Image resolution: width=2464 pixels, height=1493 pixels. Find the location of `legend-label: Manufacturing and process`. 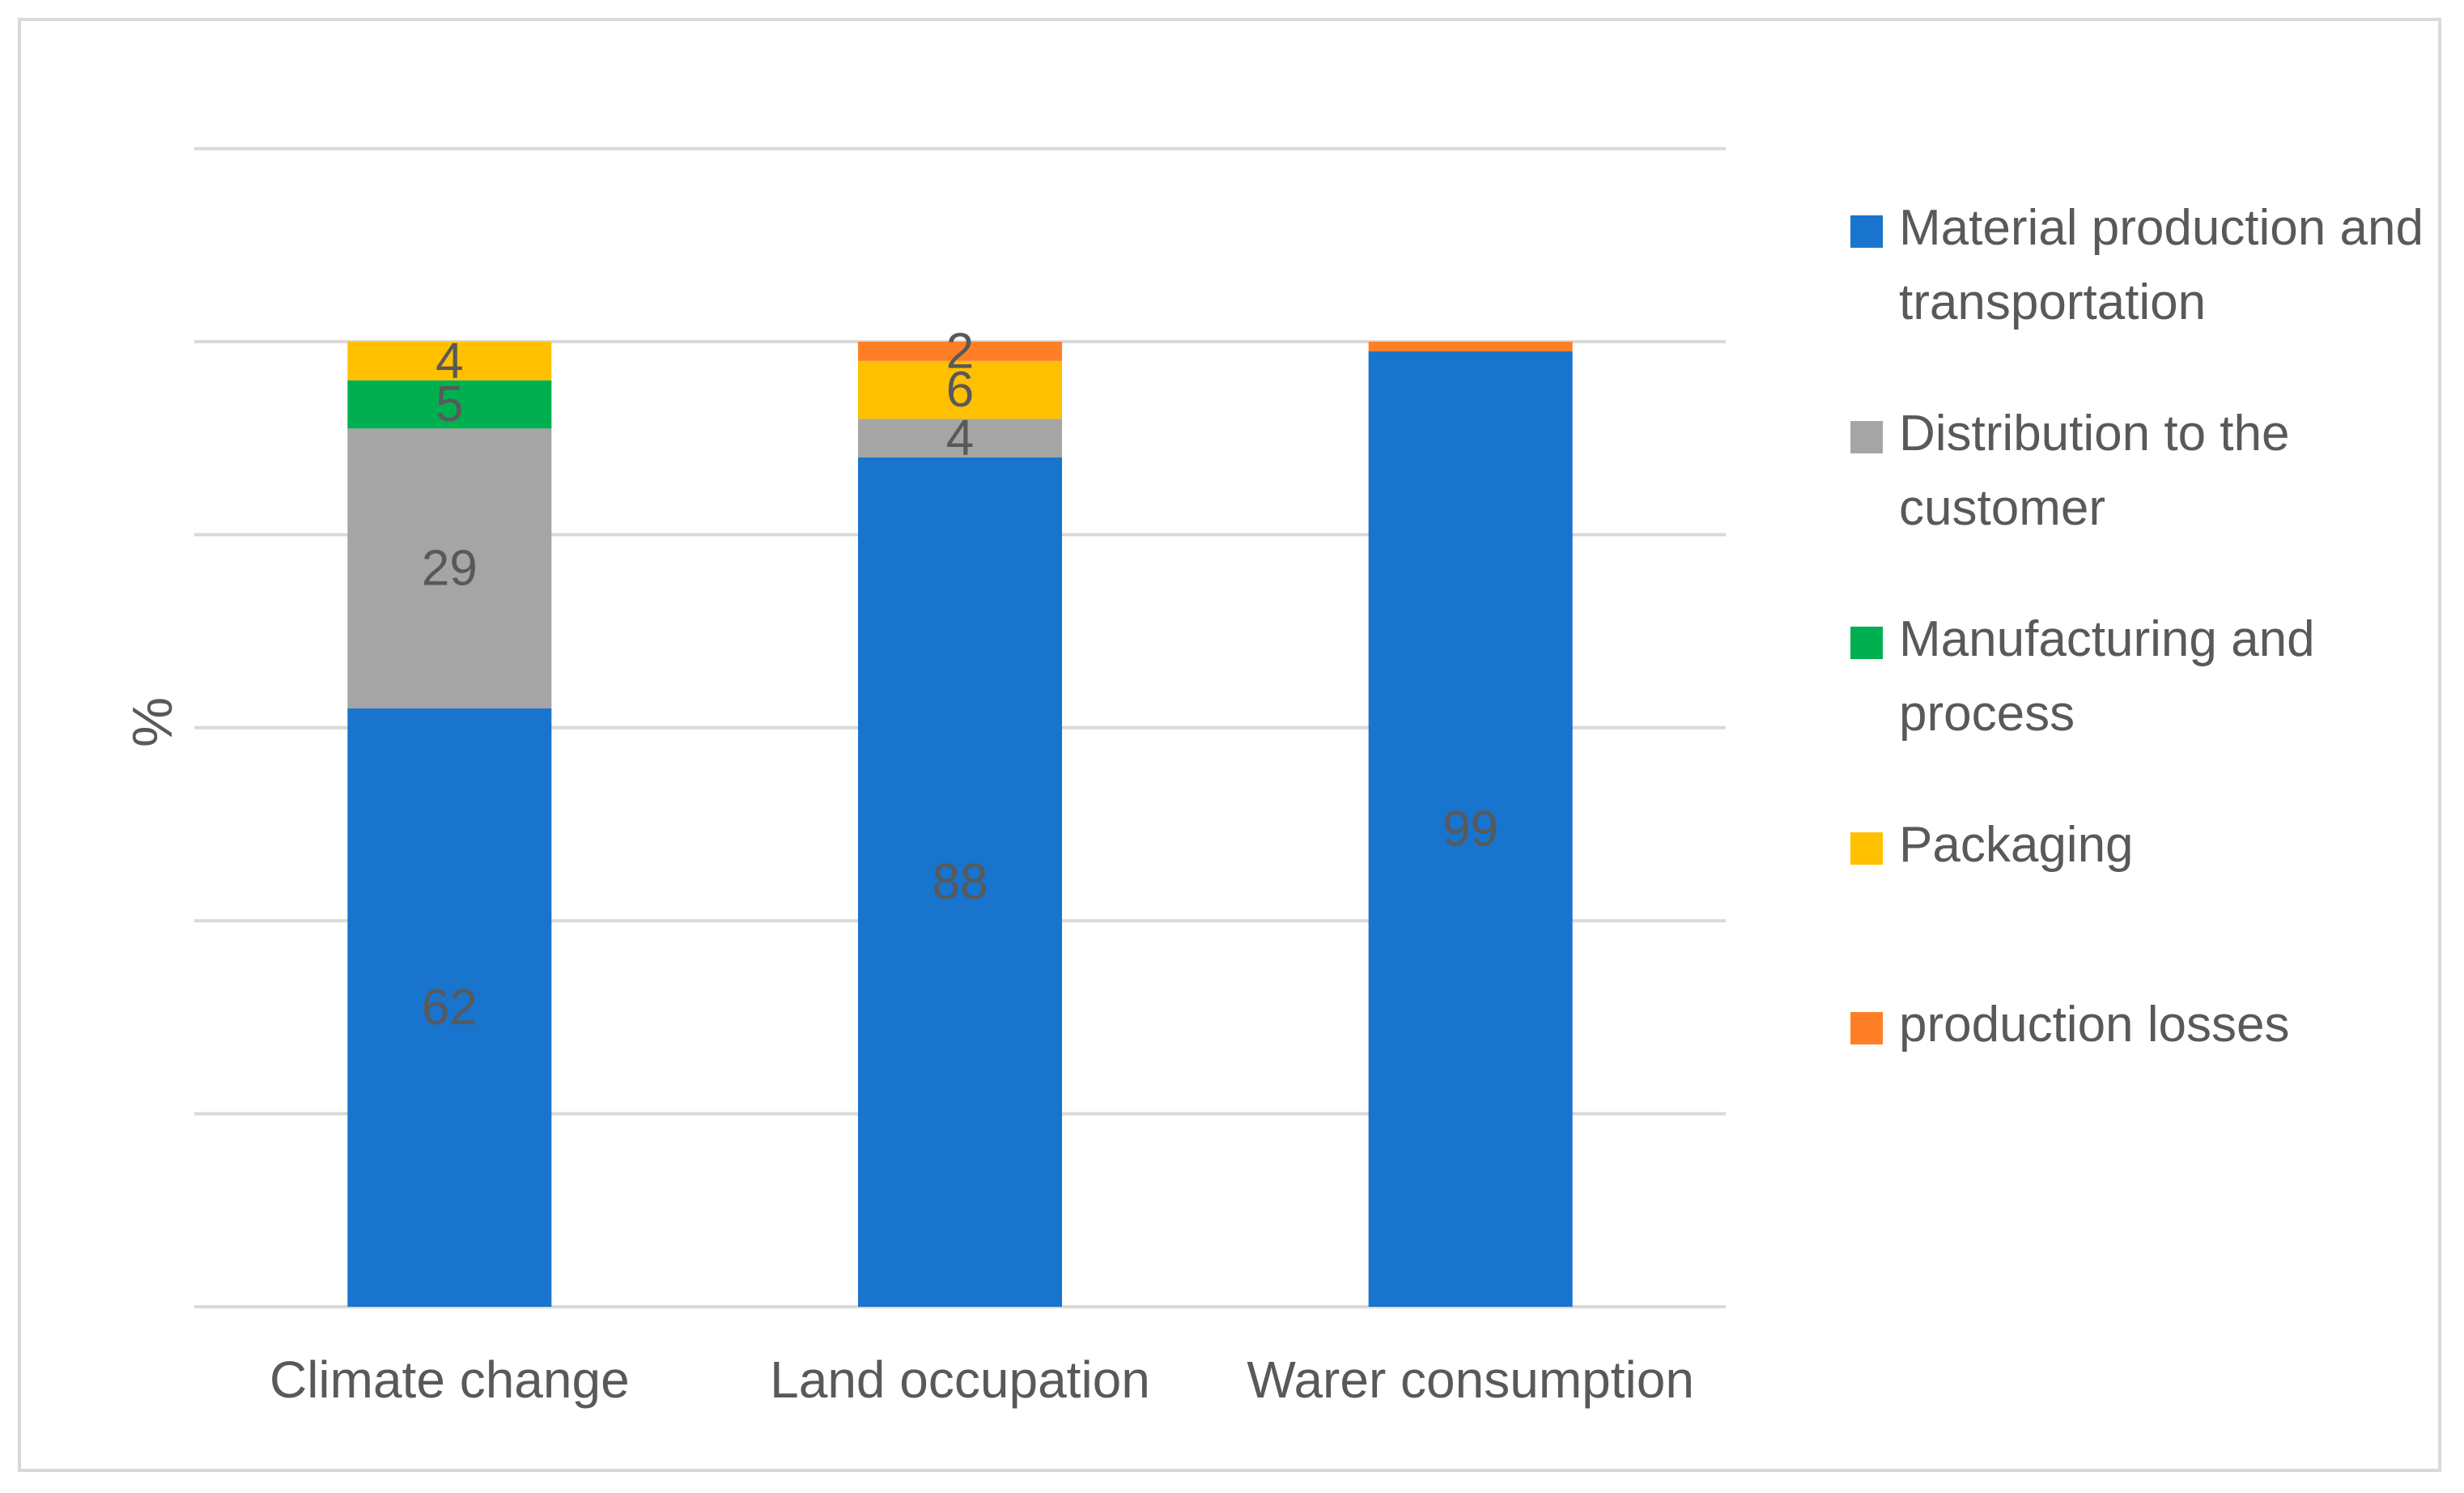

legend-label: Manufacturing and process is located at coordinates (2107, 677).